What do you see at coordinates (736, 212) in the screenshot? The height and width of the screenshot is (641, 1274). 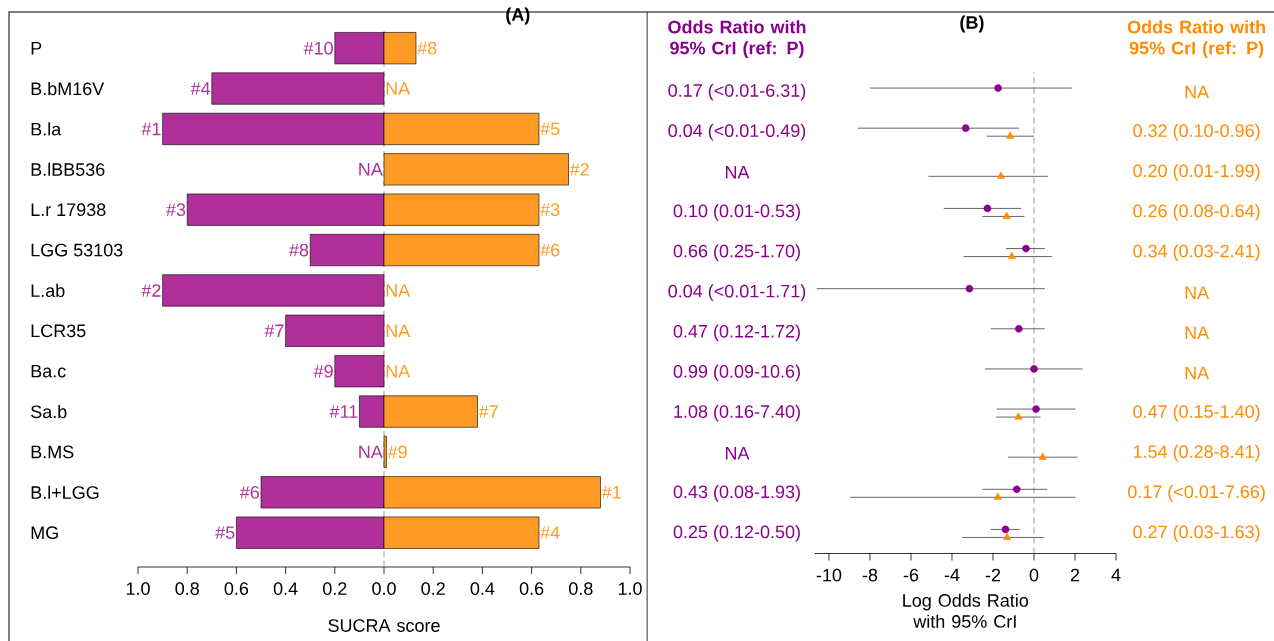 I see `data-label: 0.10 (0.01-0.53)` at bounding box center [736, 212].